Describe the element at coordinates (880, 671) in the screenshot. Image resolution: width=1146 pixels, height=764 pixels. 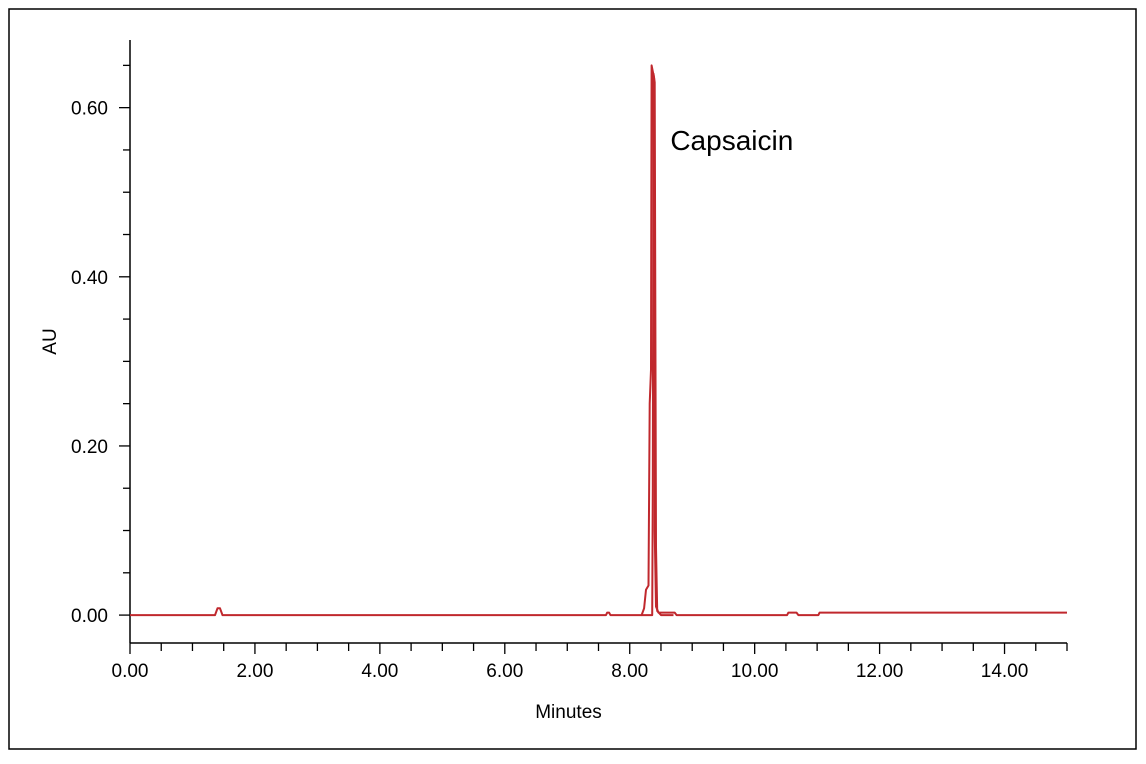
I see `x-tick-label: 12.00` at that location.